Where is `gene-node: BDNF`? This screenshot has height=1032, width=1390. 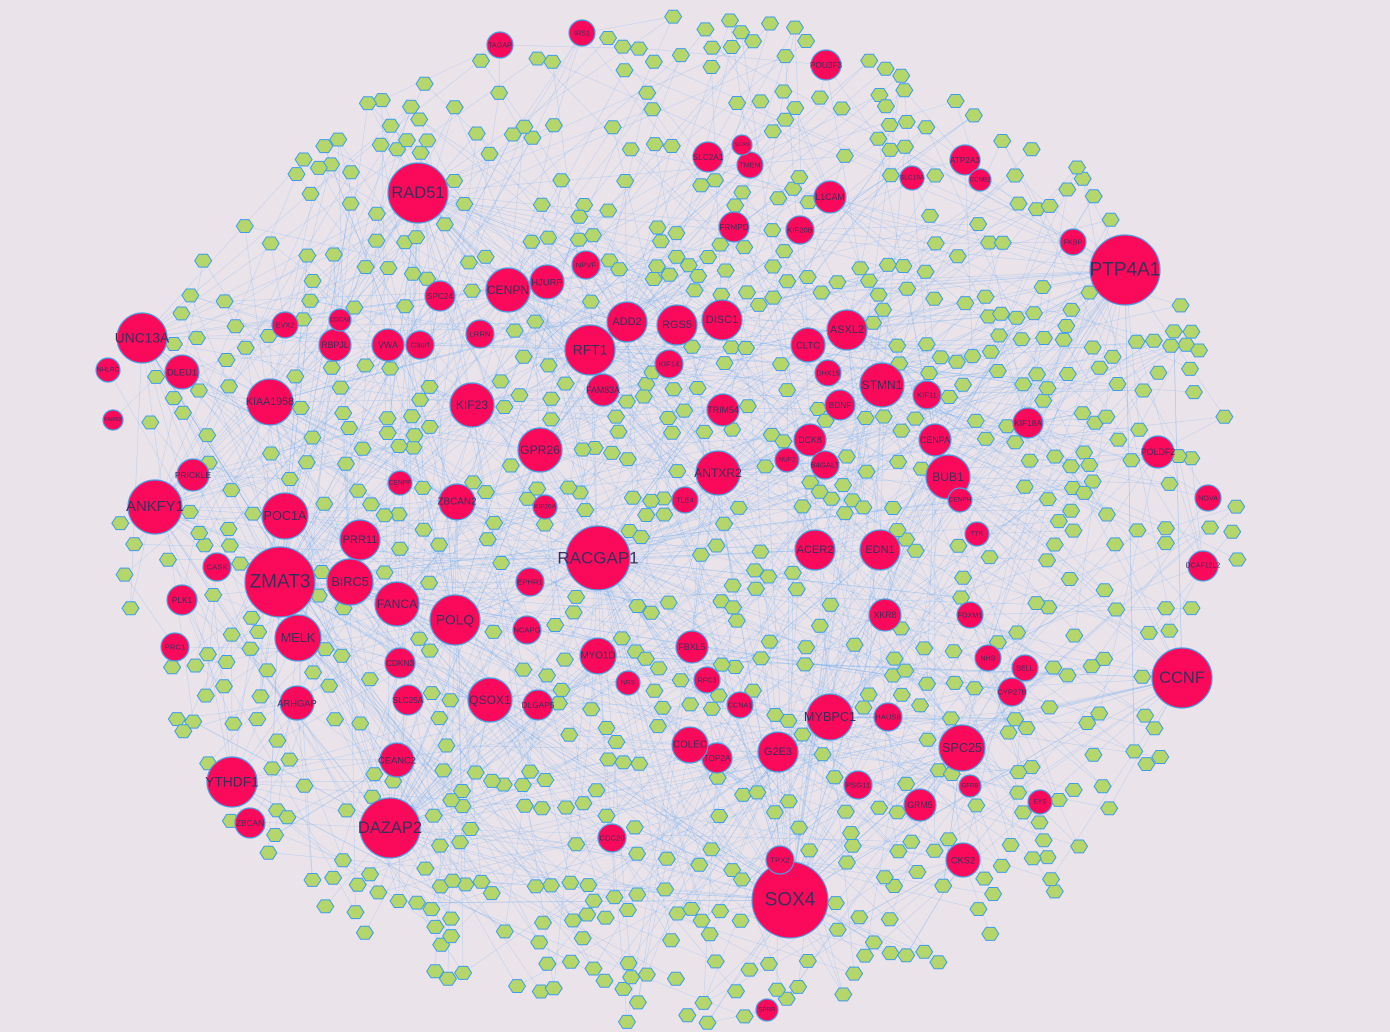 gene-node: BDNF is located at coordinates (840, 405).